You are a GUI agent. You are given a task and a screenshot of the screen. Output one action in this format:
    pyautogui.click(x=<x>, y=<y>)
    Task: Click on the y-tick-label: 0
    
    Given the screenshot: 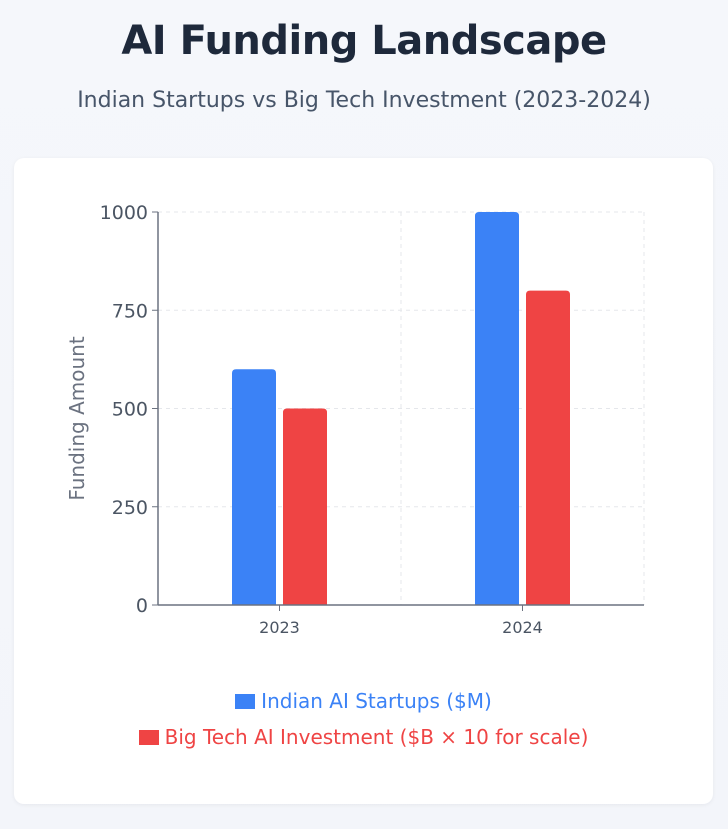 What is the action you would take?
    pyautogui.click(x=142, y=606)
    